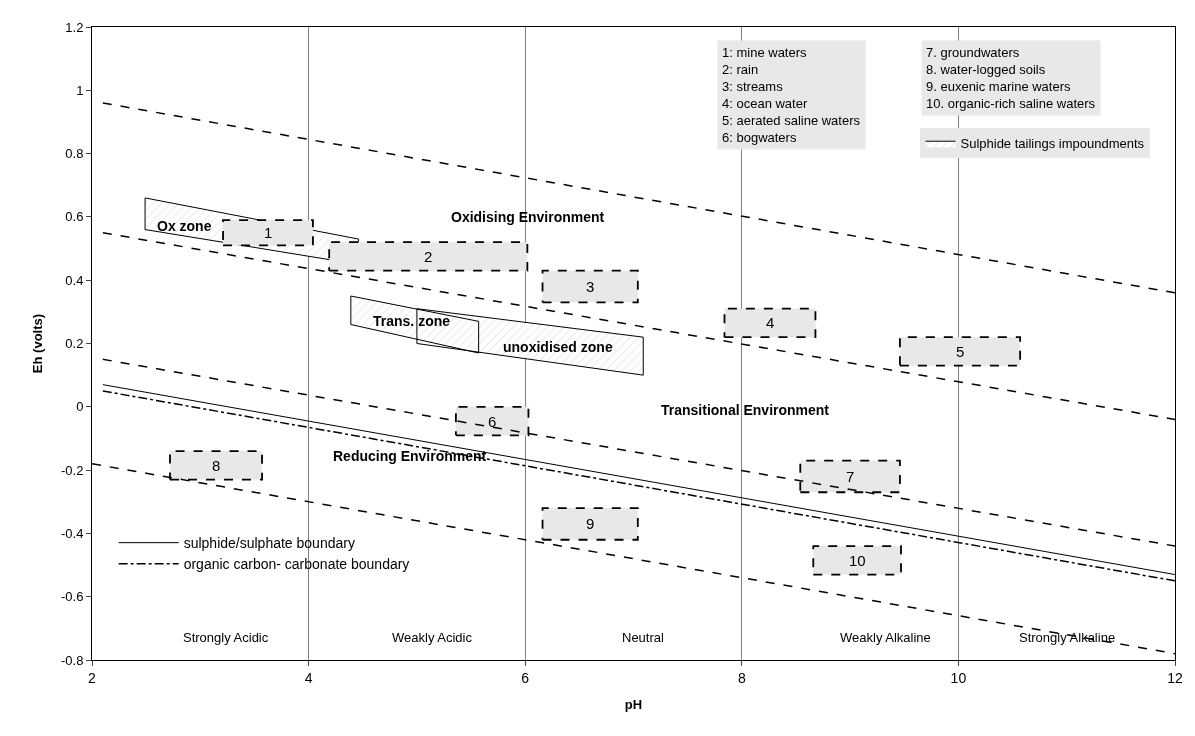 This screenshot has height=736, width=1195. I want to click on legend-label: organic carbon- carbonate boundary, so click(296, 564).